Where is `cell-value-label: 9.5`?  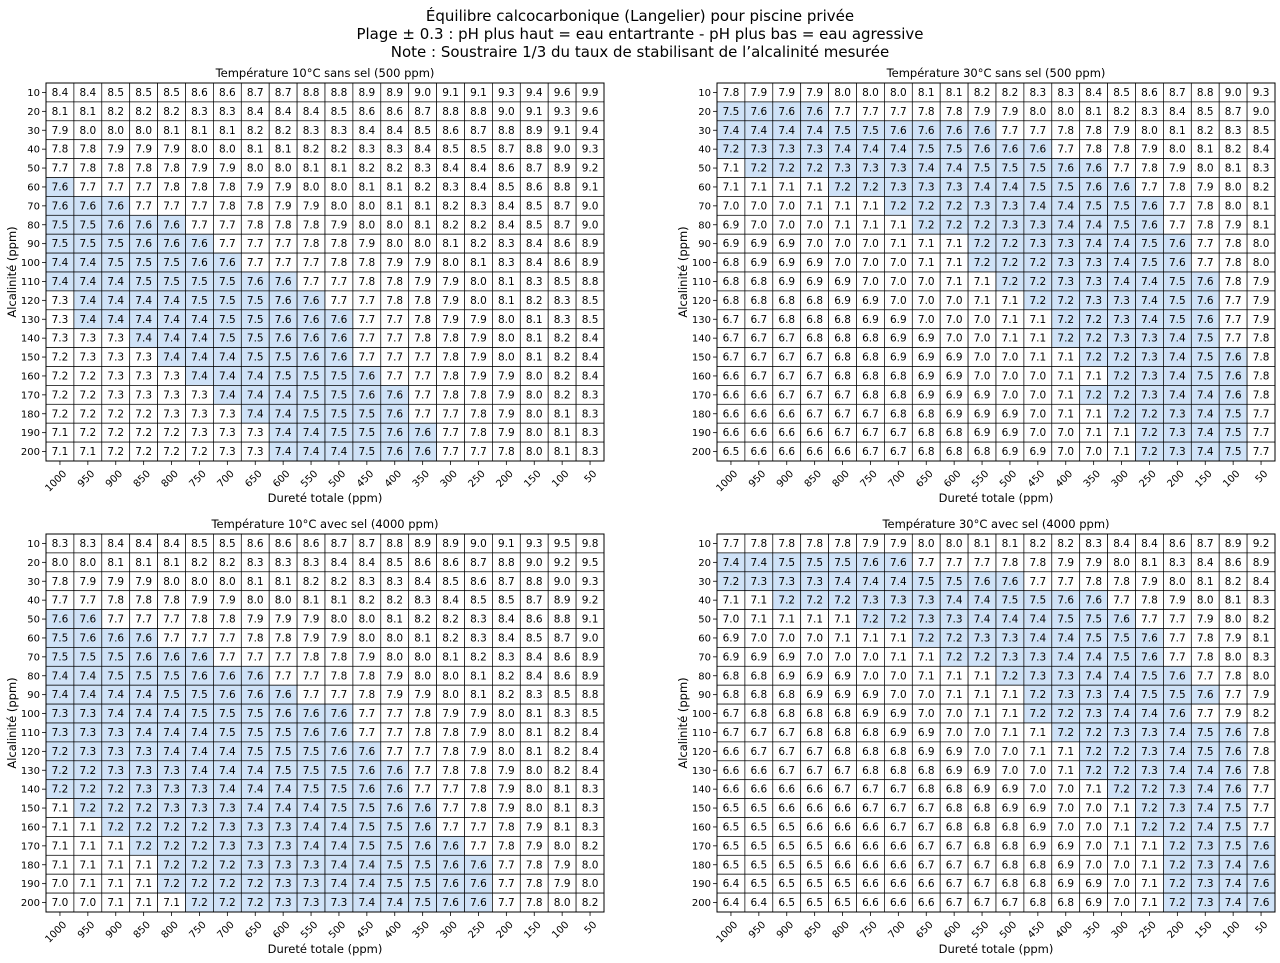
cell-value-label: 9.5 is located at coordinates (562, 544).